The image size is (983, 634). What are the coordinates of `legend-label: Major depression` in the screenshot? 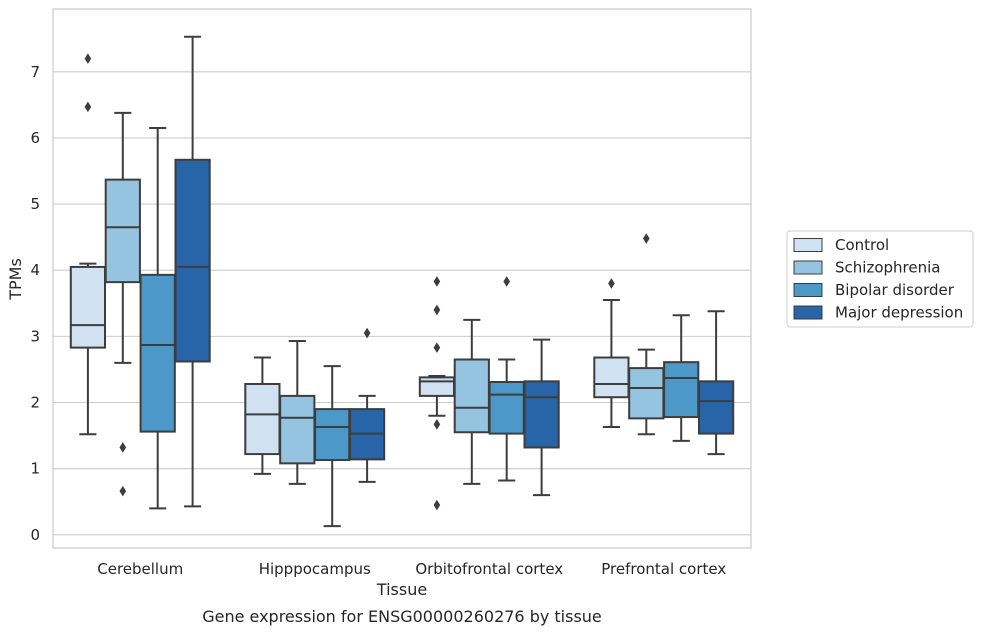 It's located at (899, 313).